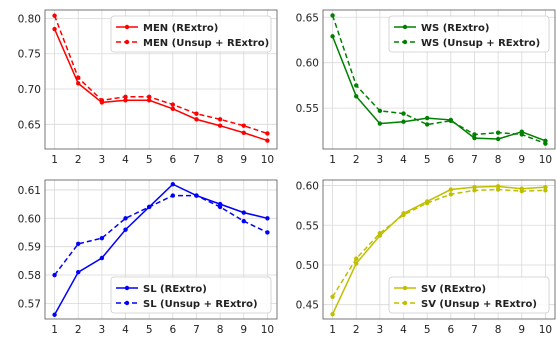 The width and height of the screenshot is (556, 338). Describe the element at coordinates (29, 19) in the screenshot. I see `men-ytick-label: 0.80` at that location.